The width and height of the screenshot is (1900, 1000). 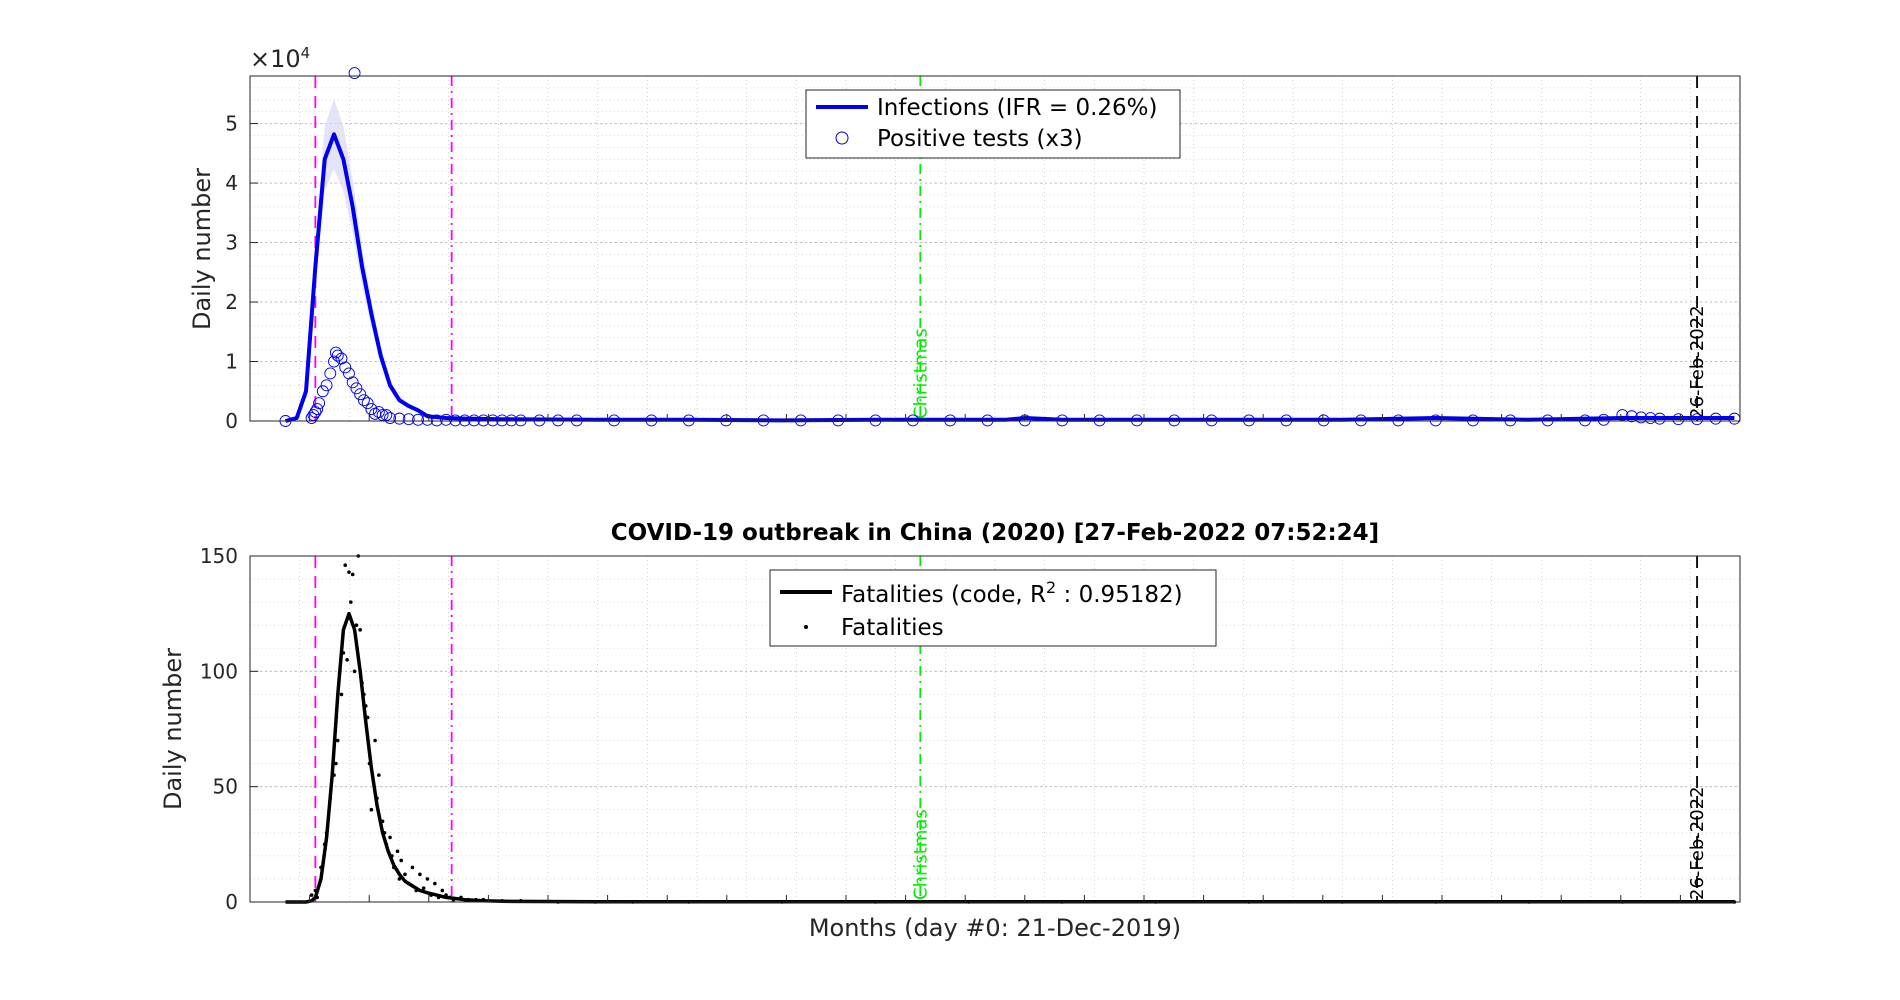 What do you see at coordinates (219, 671) in the screenshot?
I see `y-tick-label: 100` at bounding box center [219, 671].